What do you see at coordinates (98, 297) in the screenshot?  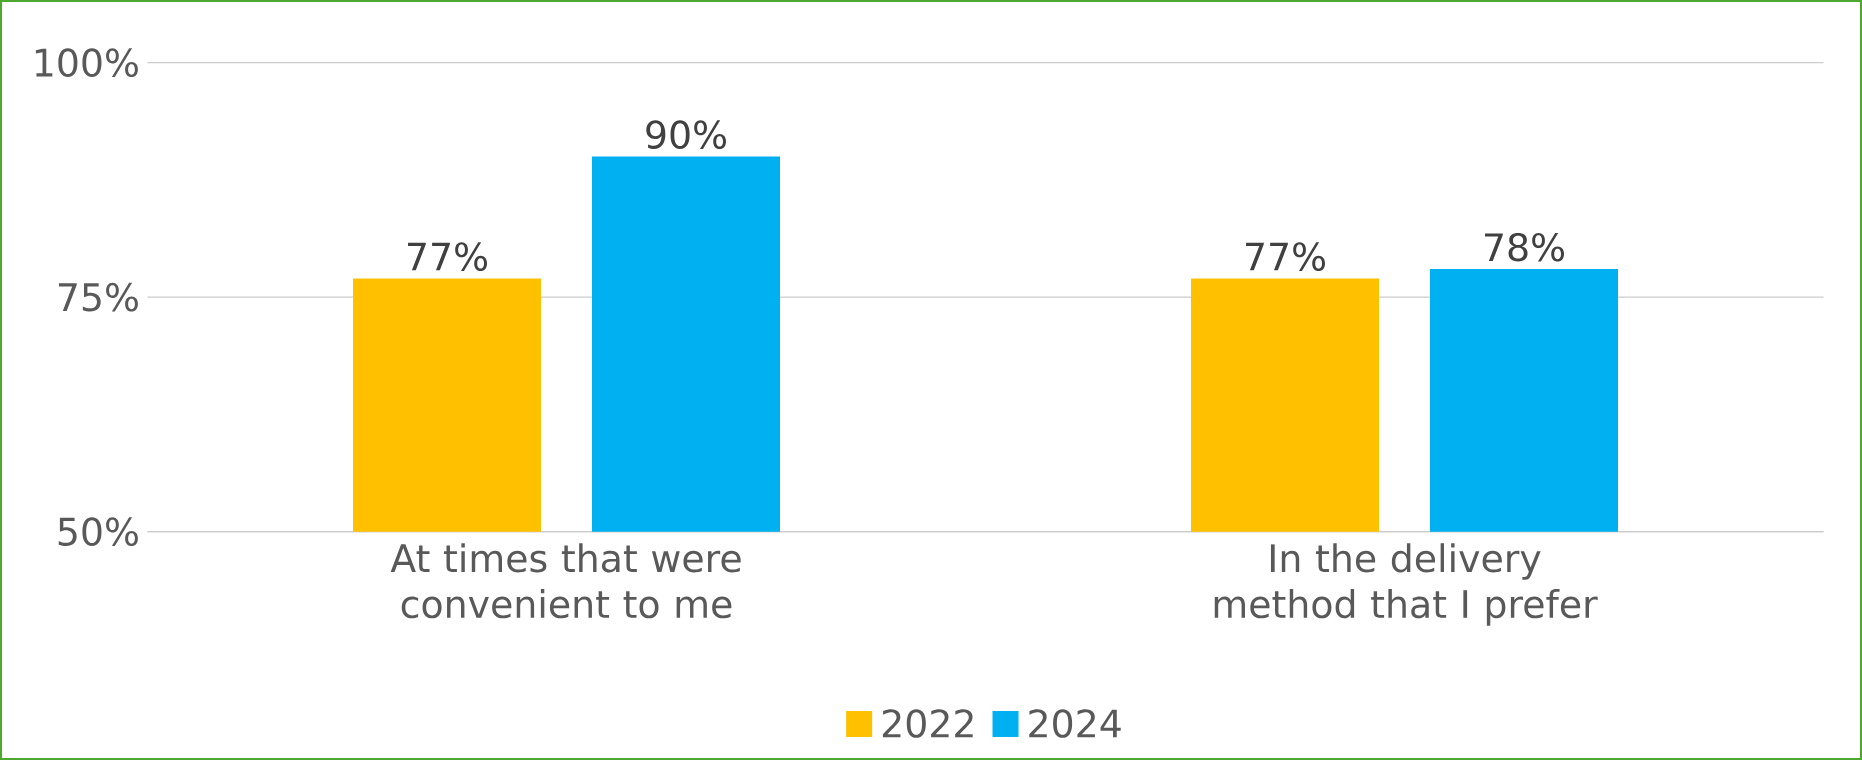 I see `y-tick-label: 75%` at bounding box center [98, 297].